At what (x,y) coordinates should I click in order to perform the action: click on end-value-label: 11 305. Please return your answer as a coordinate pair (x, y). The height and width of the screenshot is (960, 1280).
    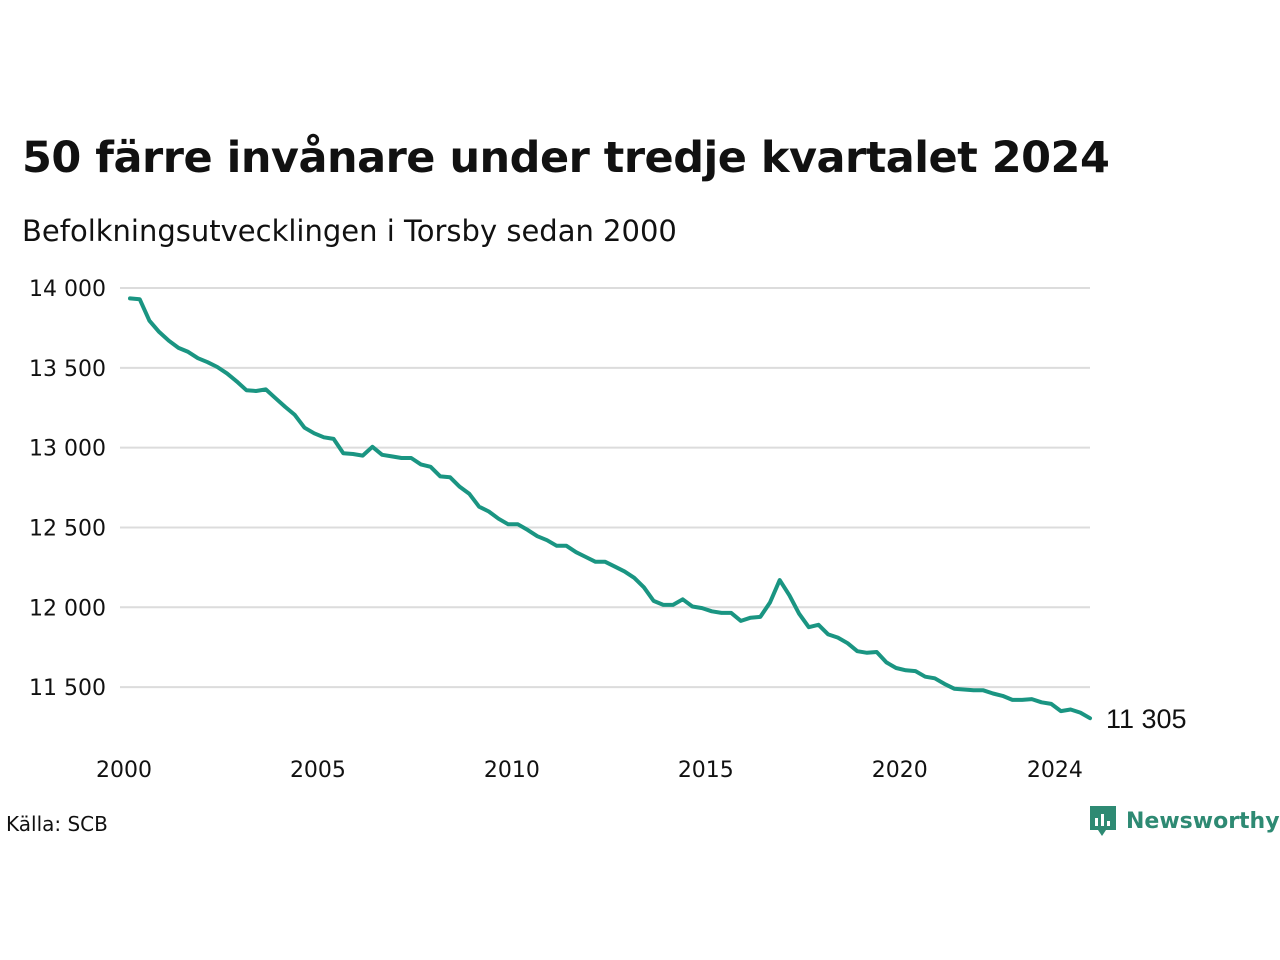
    Looking at the image, I should click on (1146, 719).